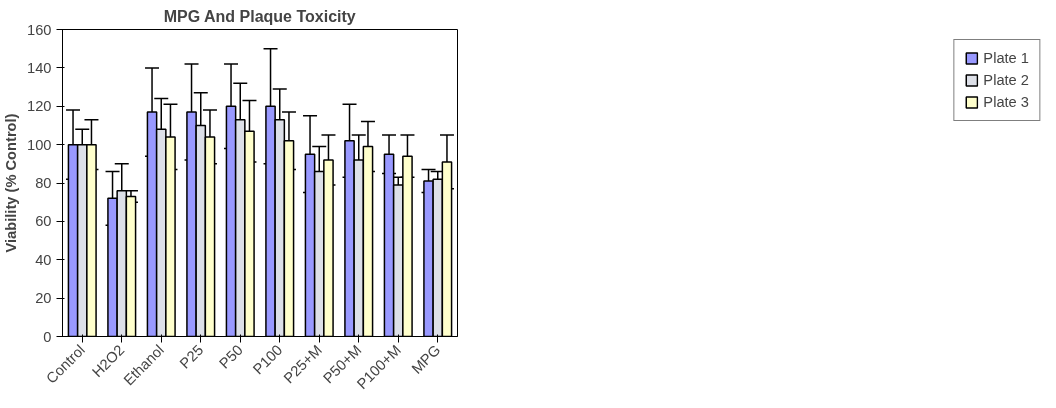 The width and height of the screenshot is (1056, 408). Describe the element at coordinates (39, 29) in the screenshot. I see `y-tick-label: 160` at that location.